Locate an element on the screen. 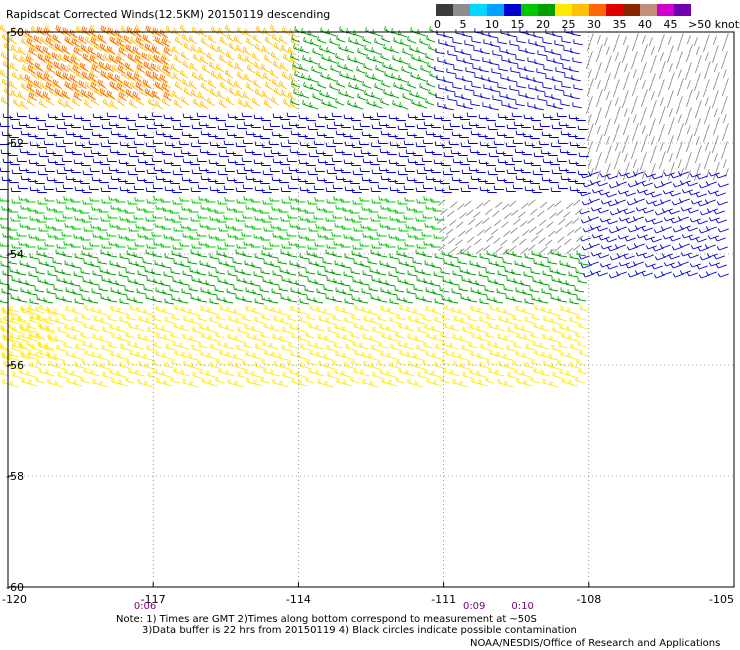 Image resolution: width=740 pixels, height=650 pixels. x-tick-label: -108 is located at coordinates (588, 599).